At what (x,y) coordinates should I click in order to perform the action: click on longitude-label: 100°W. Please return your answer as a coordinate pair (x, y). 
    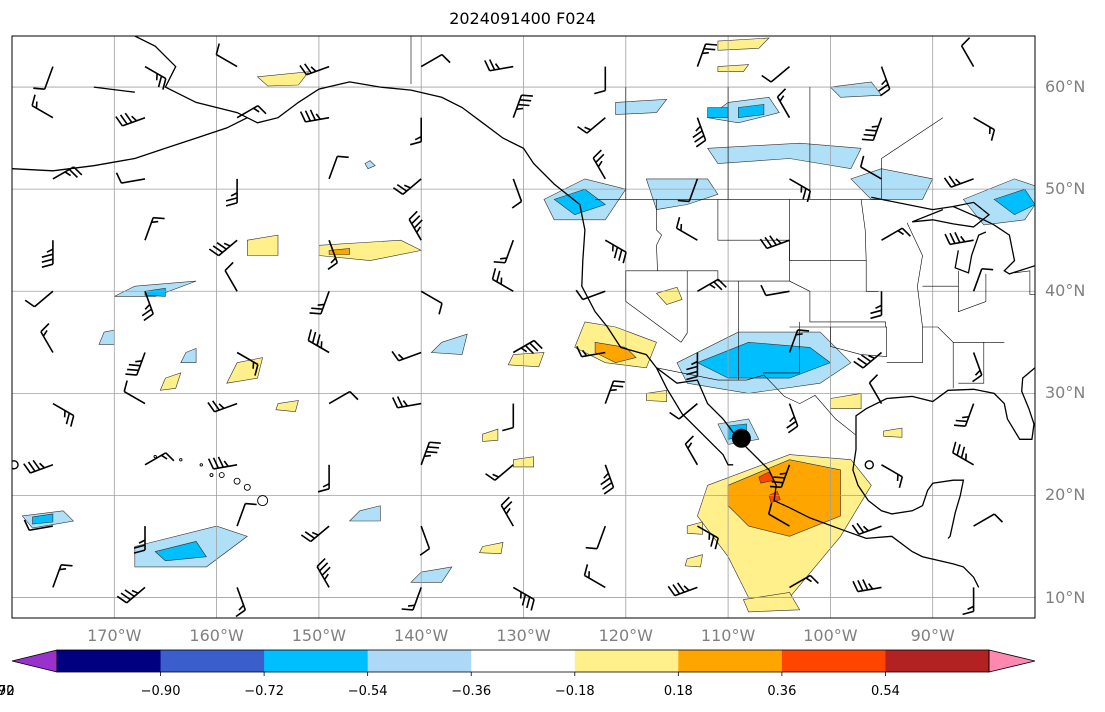
    Looking at the image, I should click on (830, 635).